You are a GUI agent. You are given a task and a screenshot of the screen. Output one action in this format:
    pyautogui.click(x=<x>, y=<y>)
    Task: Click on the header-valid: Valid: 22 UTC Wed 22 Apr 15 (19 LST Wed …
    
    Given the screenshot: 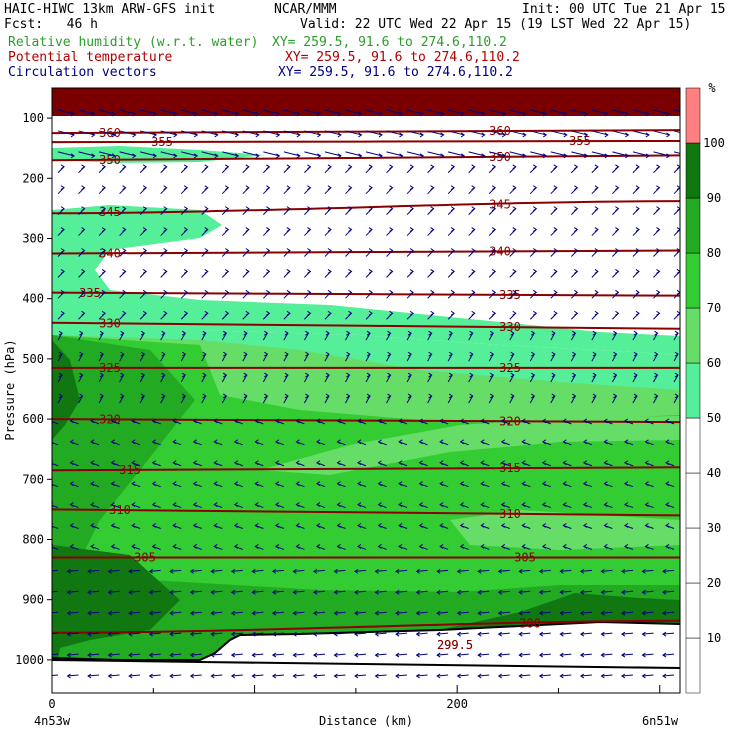 What is the action you would take?
    pyautogui.click(x=496, y=24)
    